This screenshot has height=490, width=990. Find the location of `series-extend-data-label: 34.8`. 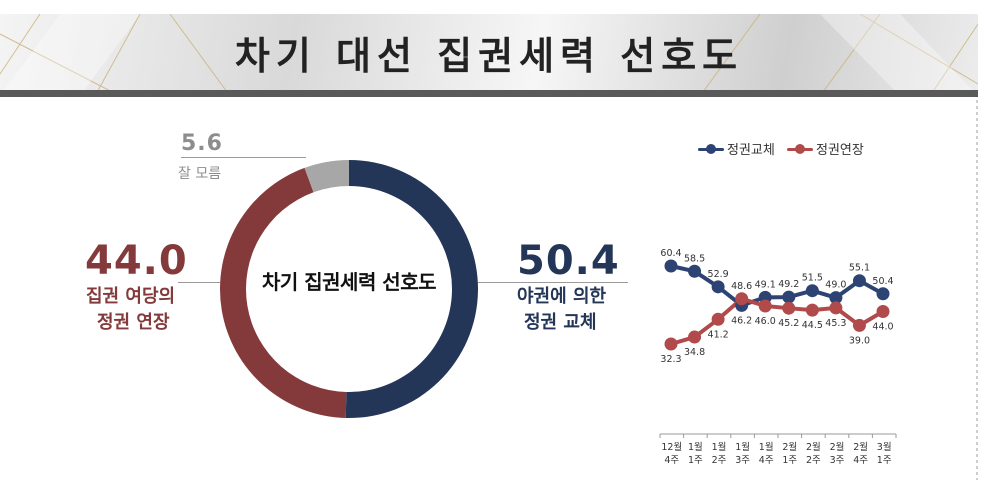

series-extend-data-label: 34.8 is located at coordinates (694, 352).